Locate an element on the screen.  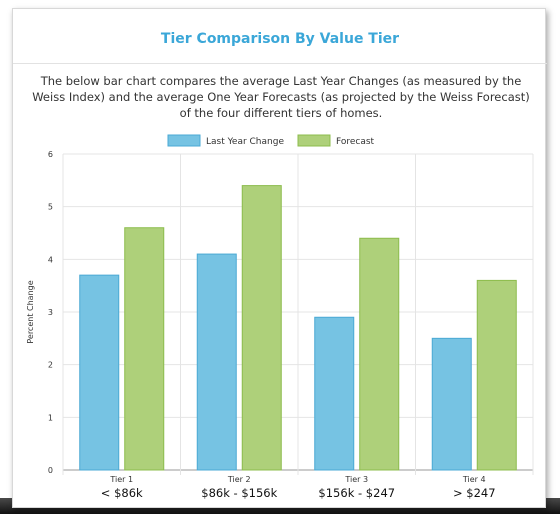
x-tick-sublabel: $156k - $247 is located at coordinates (356, 493).